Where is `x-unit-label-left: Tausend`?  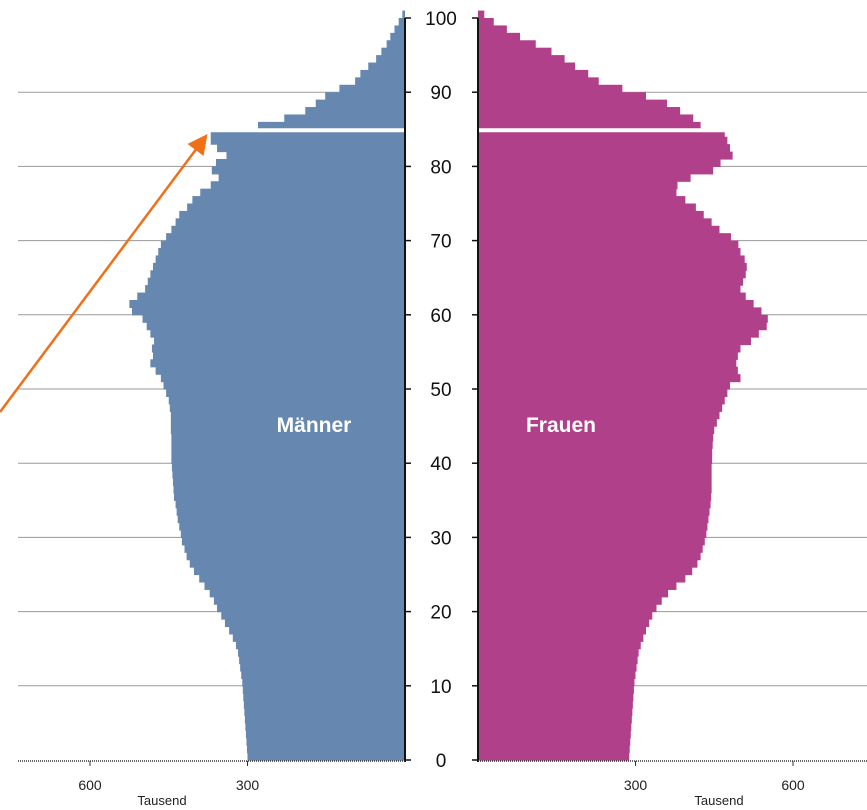
x-unit-label-left: Tausend is located at coordinates (161, 800).